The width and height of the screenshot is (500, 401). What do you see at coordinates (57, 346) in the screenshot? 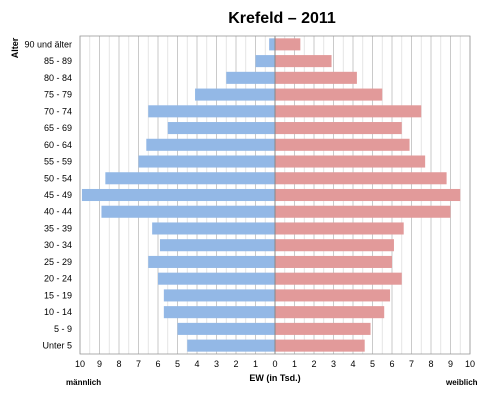
I see `y-tick-label: Unter 5` at bounding box center [57, 346].